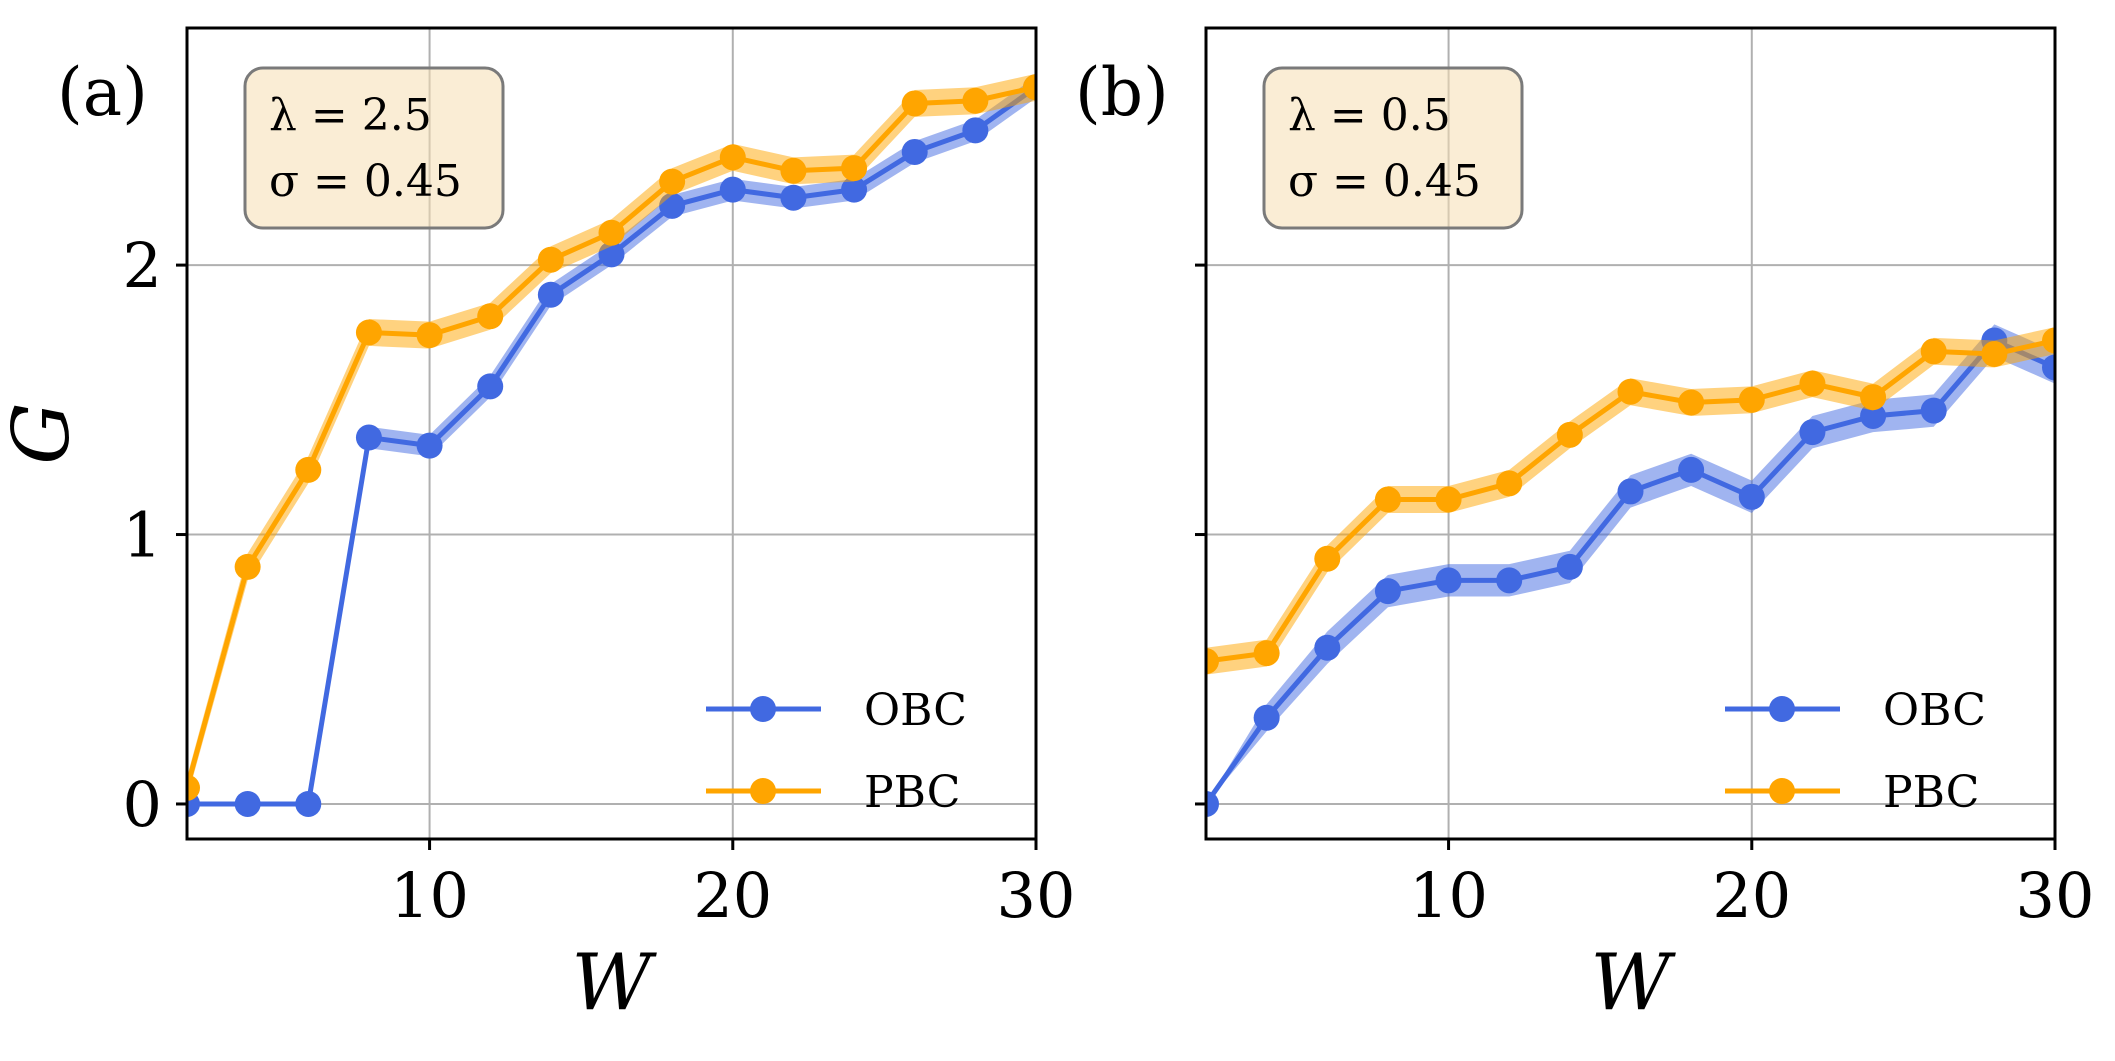 This screenshot has height=1061, width=2115. Describe the element at coordinates (142, 265) in the screenshot. I see `y-tick-label: 2` at that location.